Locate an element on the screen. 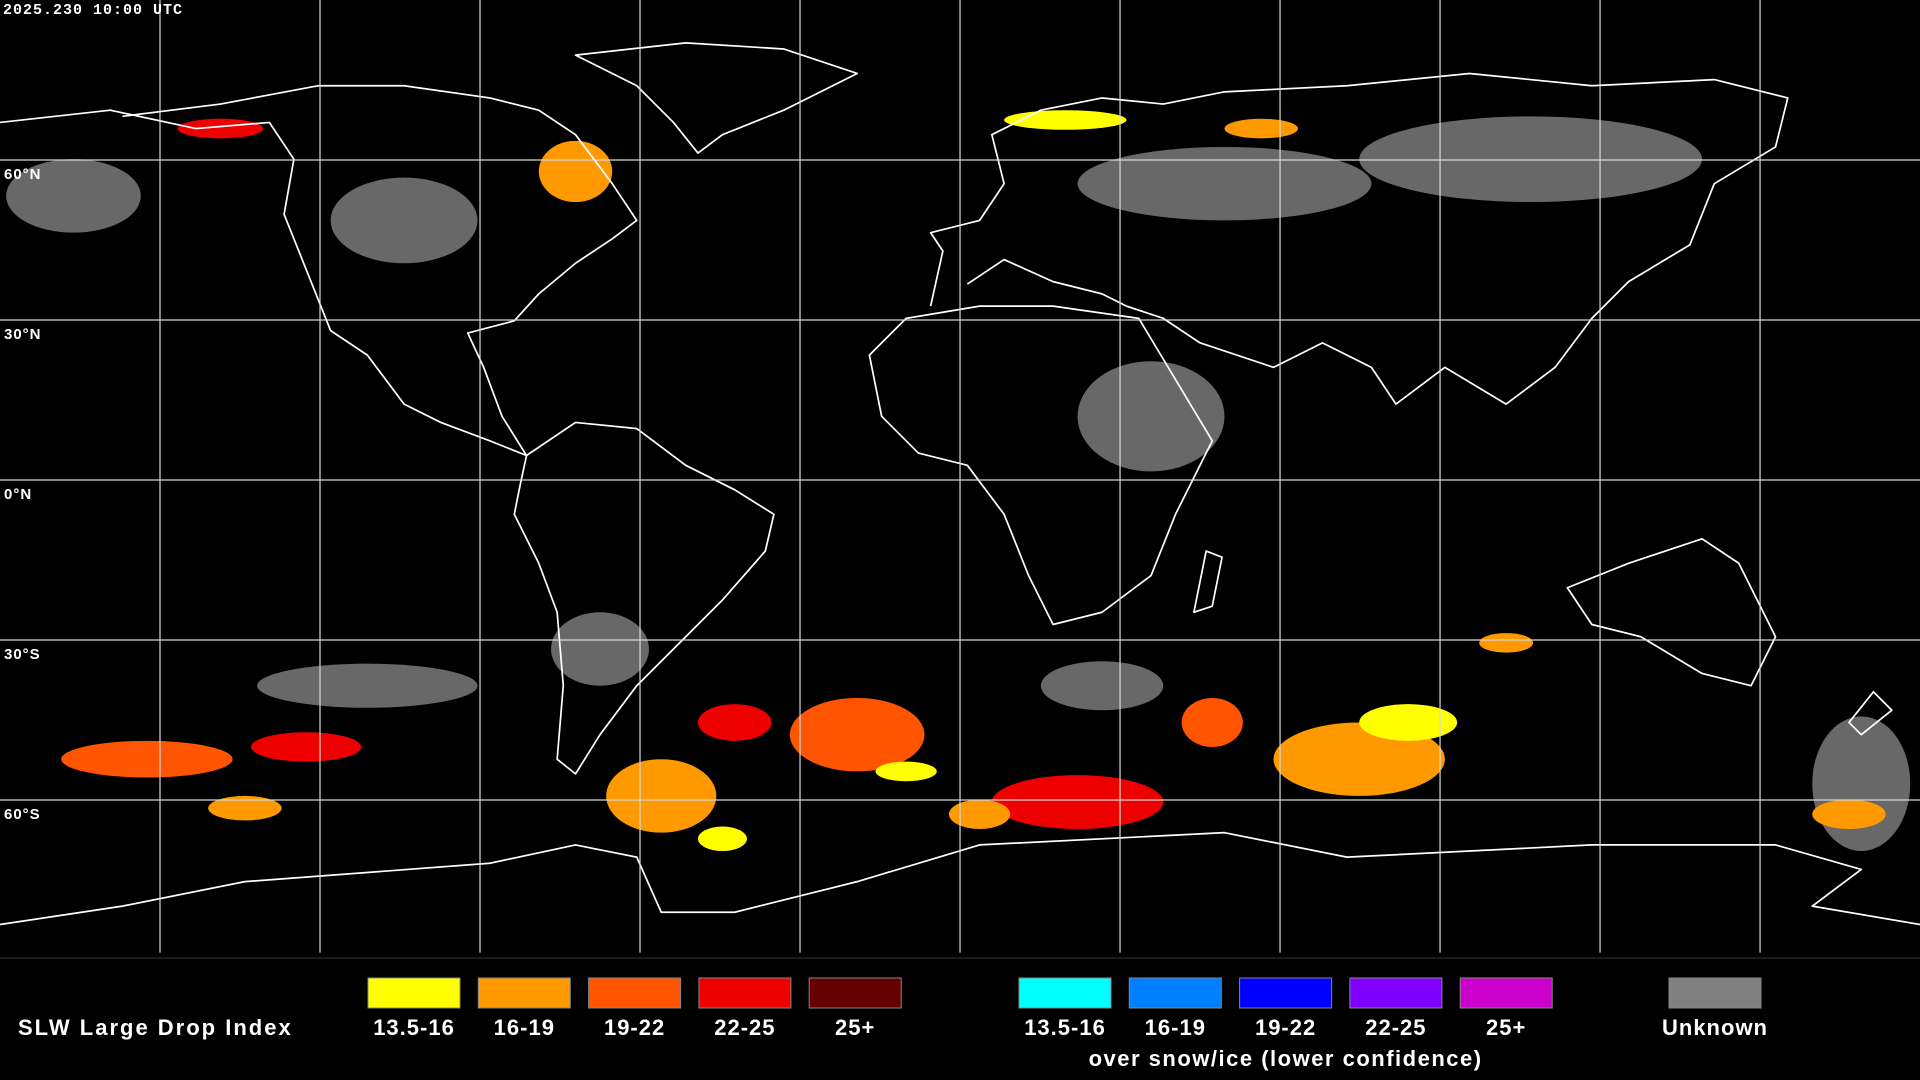 Image resolution: width=1920 pixels, height=1080 pixels. coast-new-zealand is located at coordinates (1870, 713).